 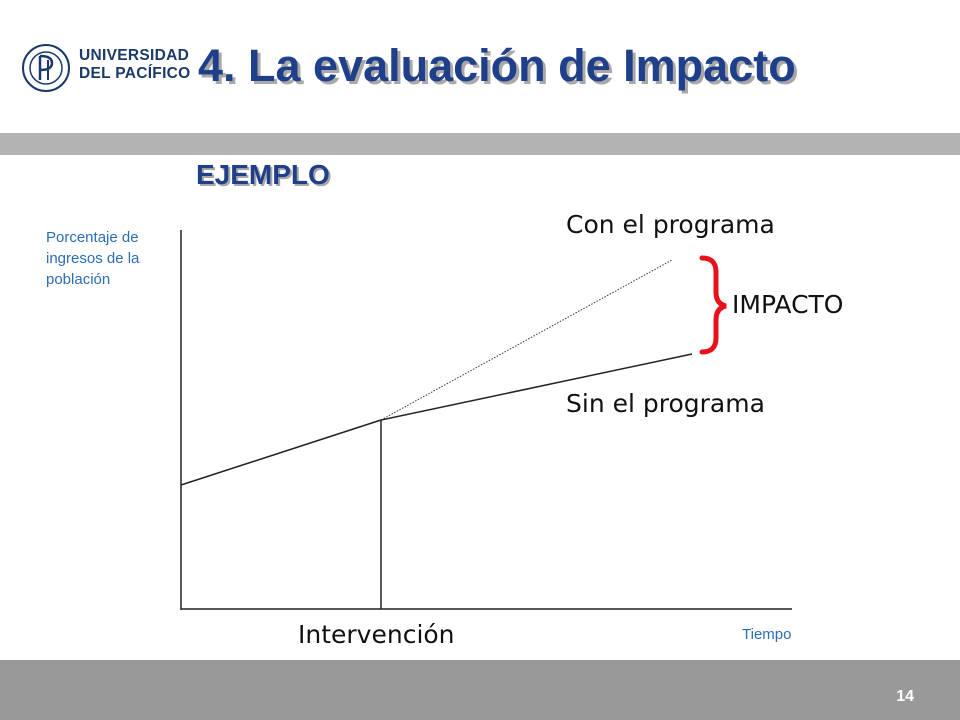 What do you see at coordinates (376, 634) in the screenshot?
I see `intervention-label: Intervención` at bounding box center [376, 634].